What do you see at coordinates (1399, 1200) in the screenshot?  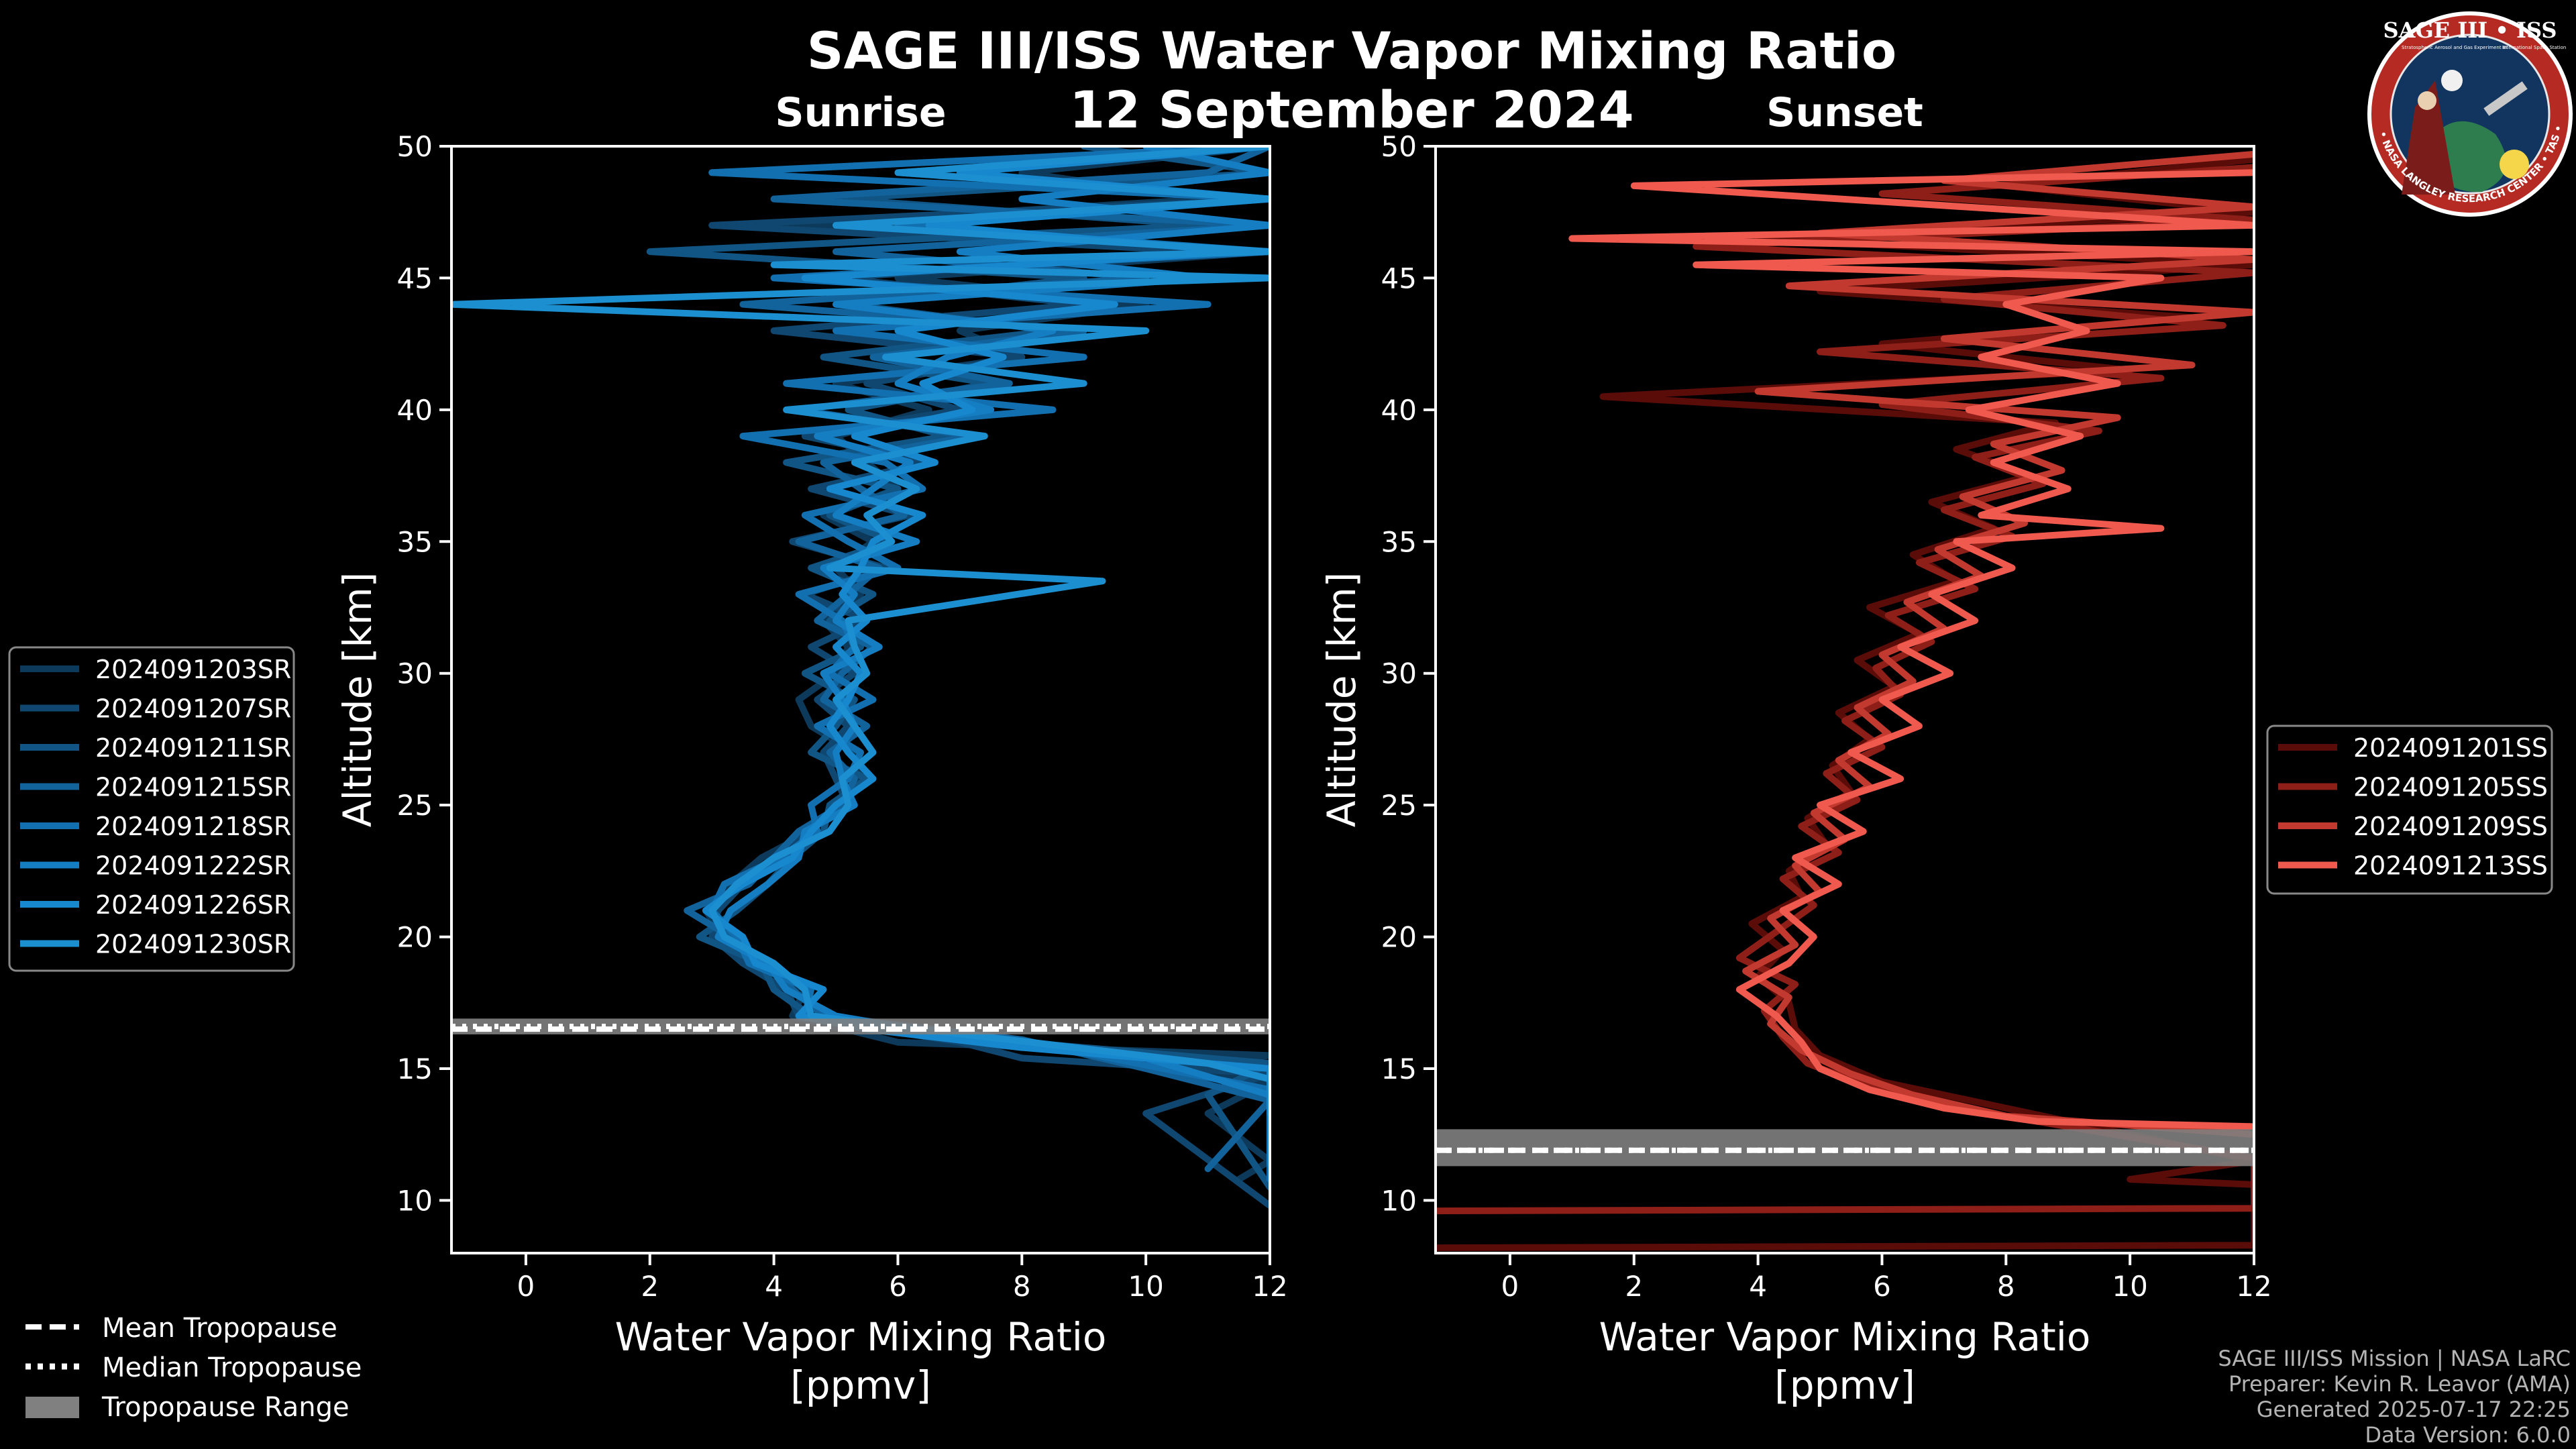 I see `sunset-y-tick-label: 10` at bounding box center [1399, 1200].